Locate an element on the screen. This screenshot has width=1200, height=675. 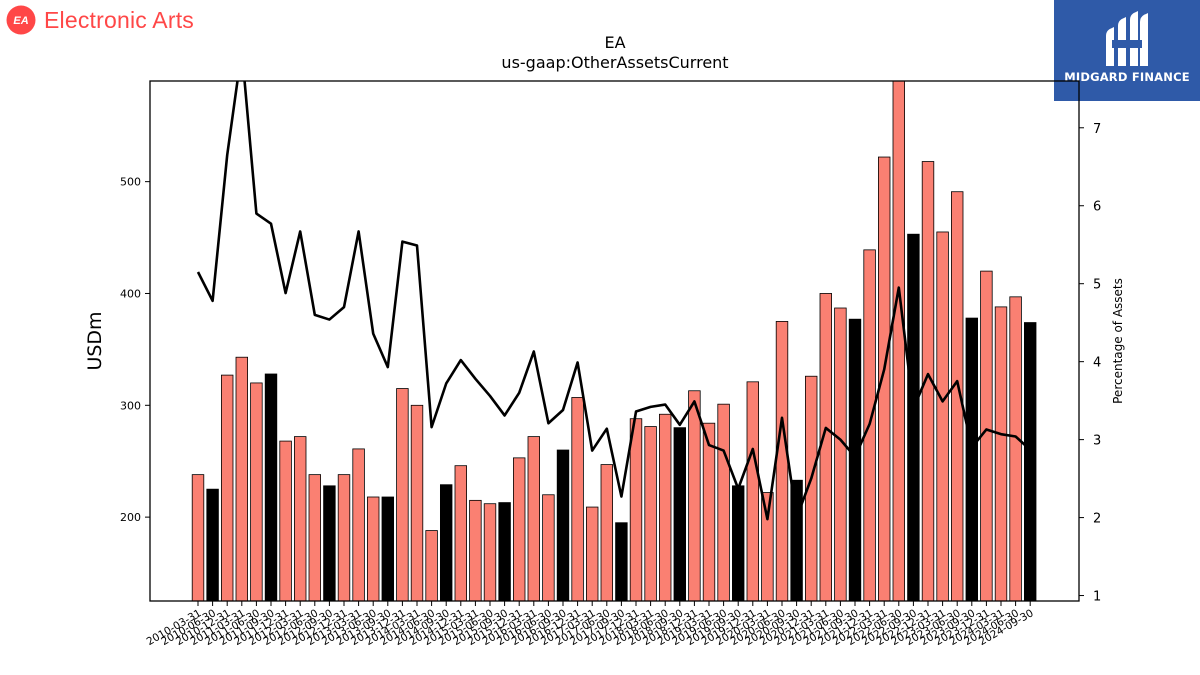
ea-logo-icon: EA is located at coordinates (21, 20).